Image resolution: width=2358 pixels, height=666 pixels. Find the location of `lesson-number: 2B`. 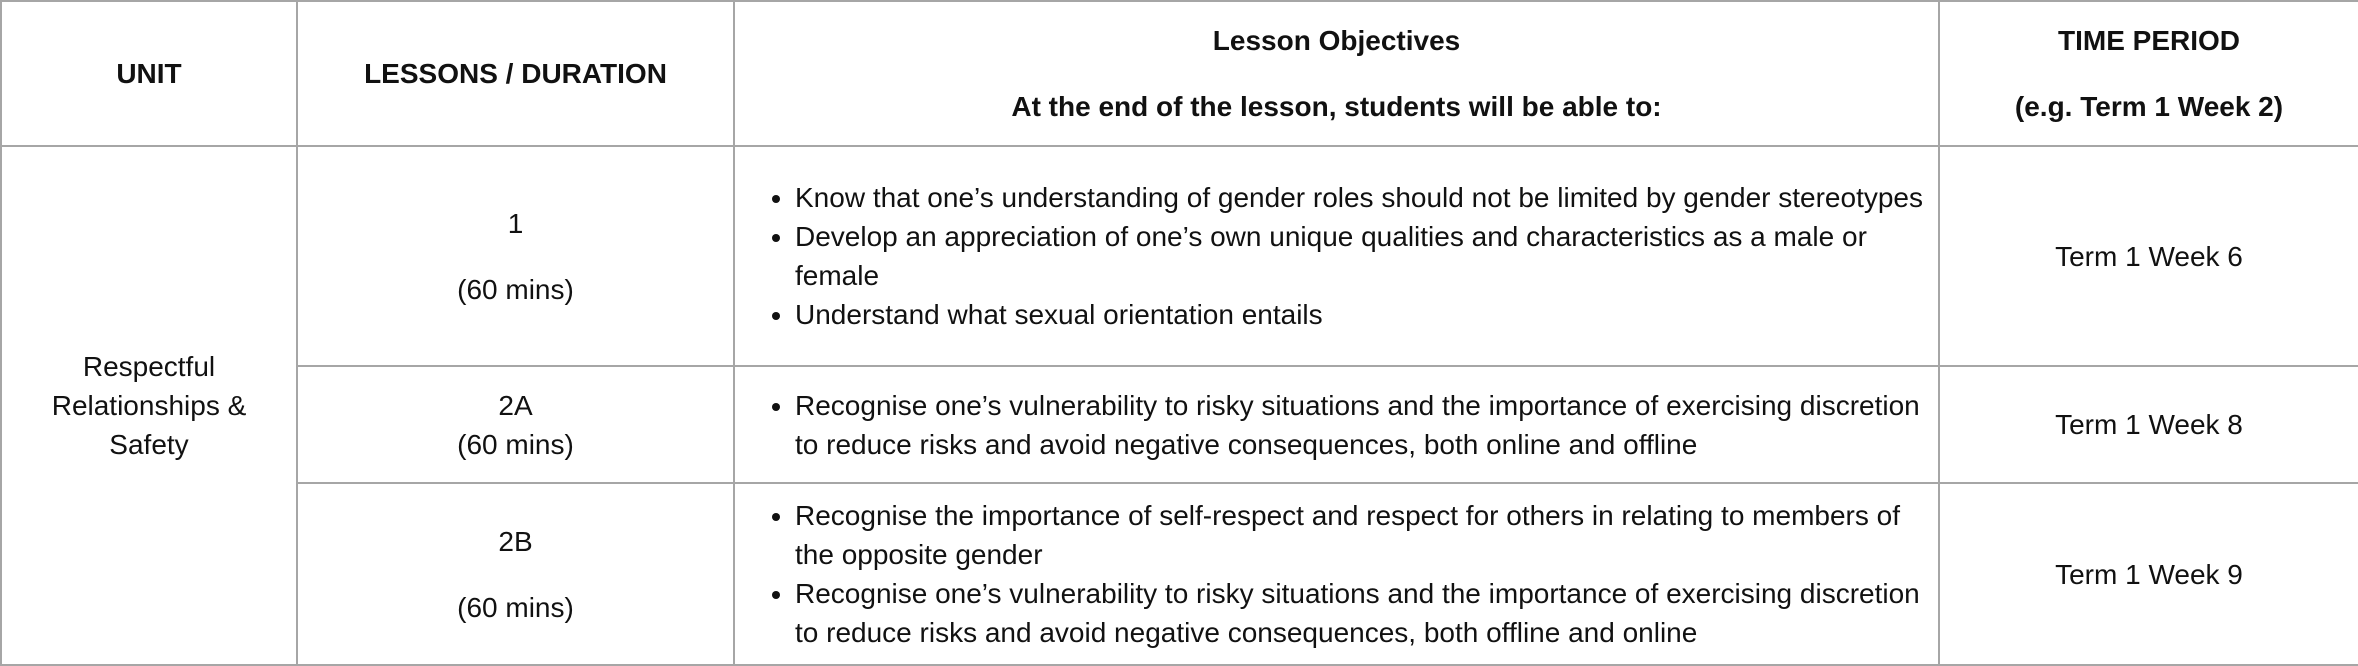

lesson-number: 2B is located at coordinates (515, 541).